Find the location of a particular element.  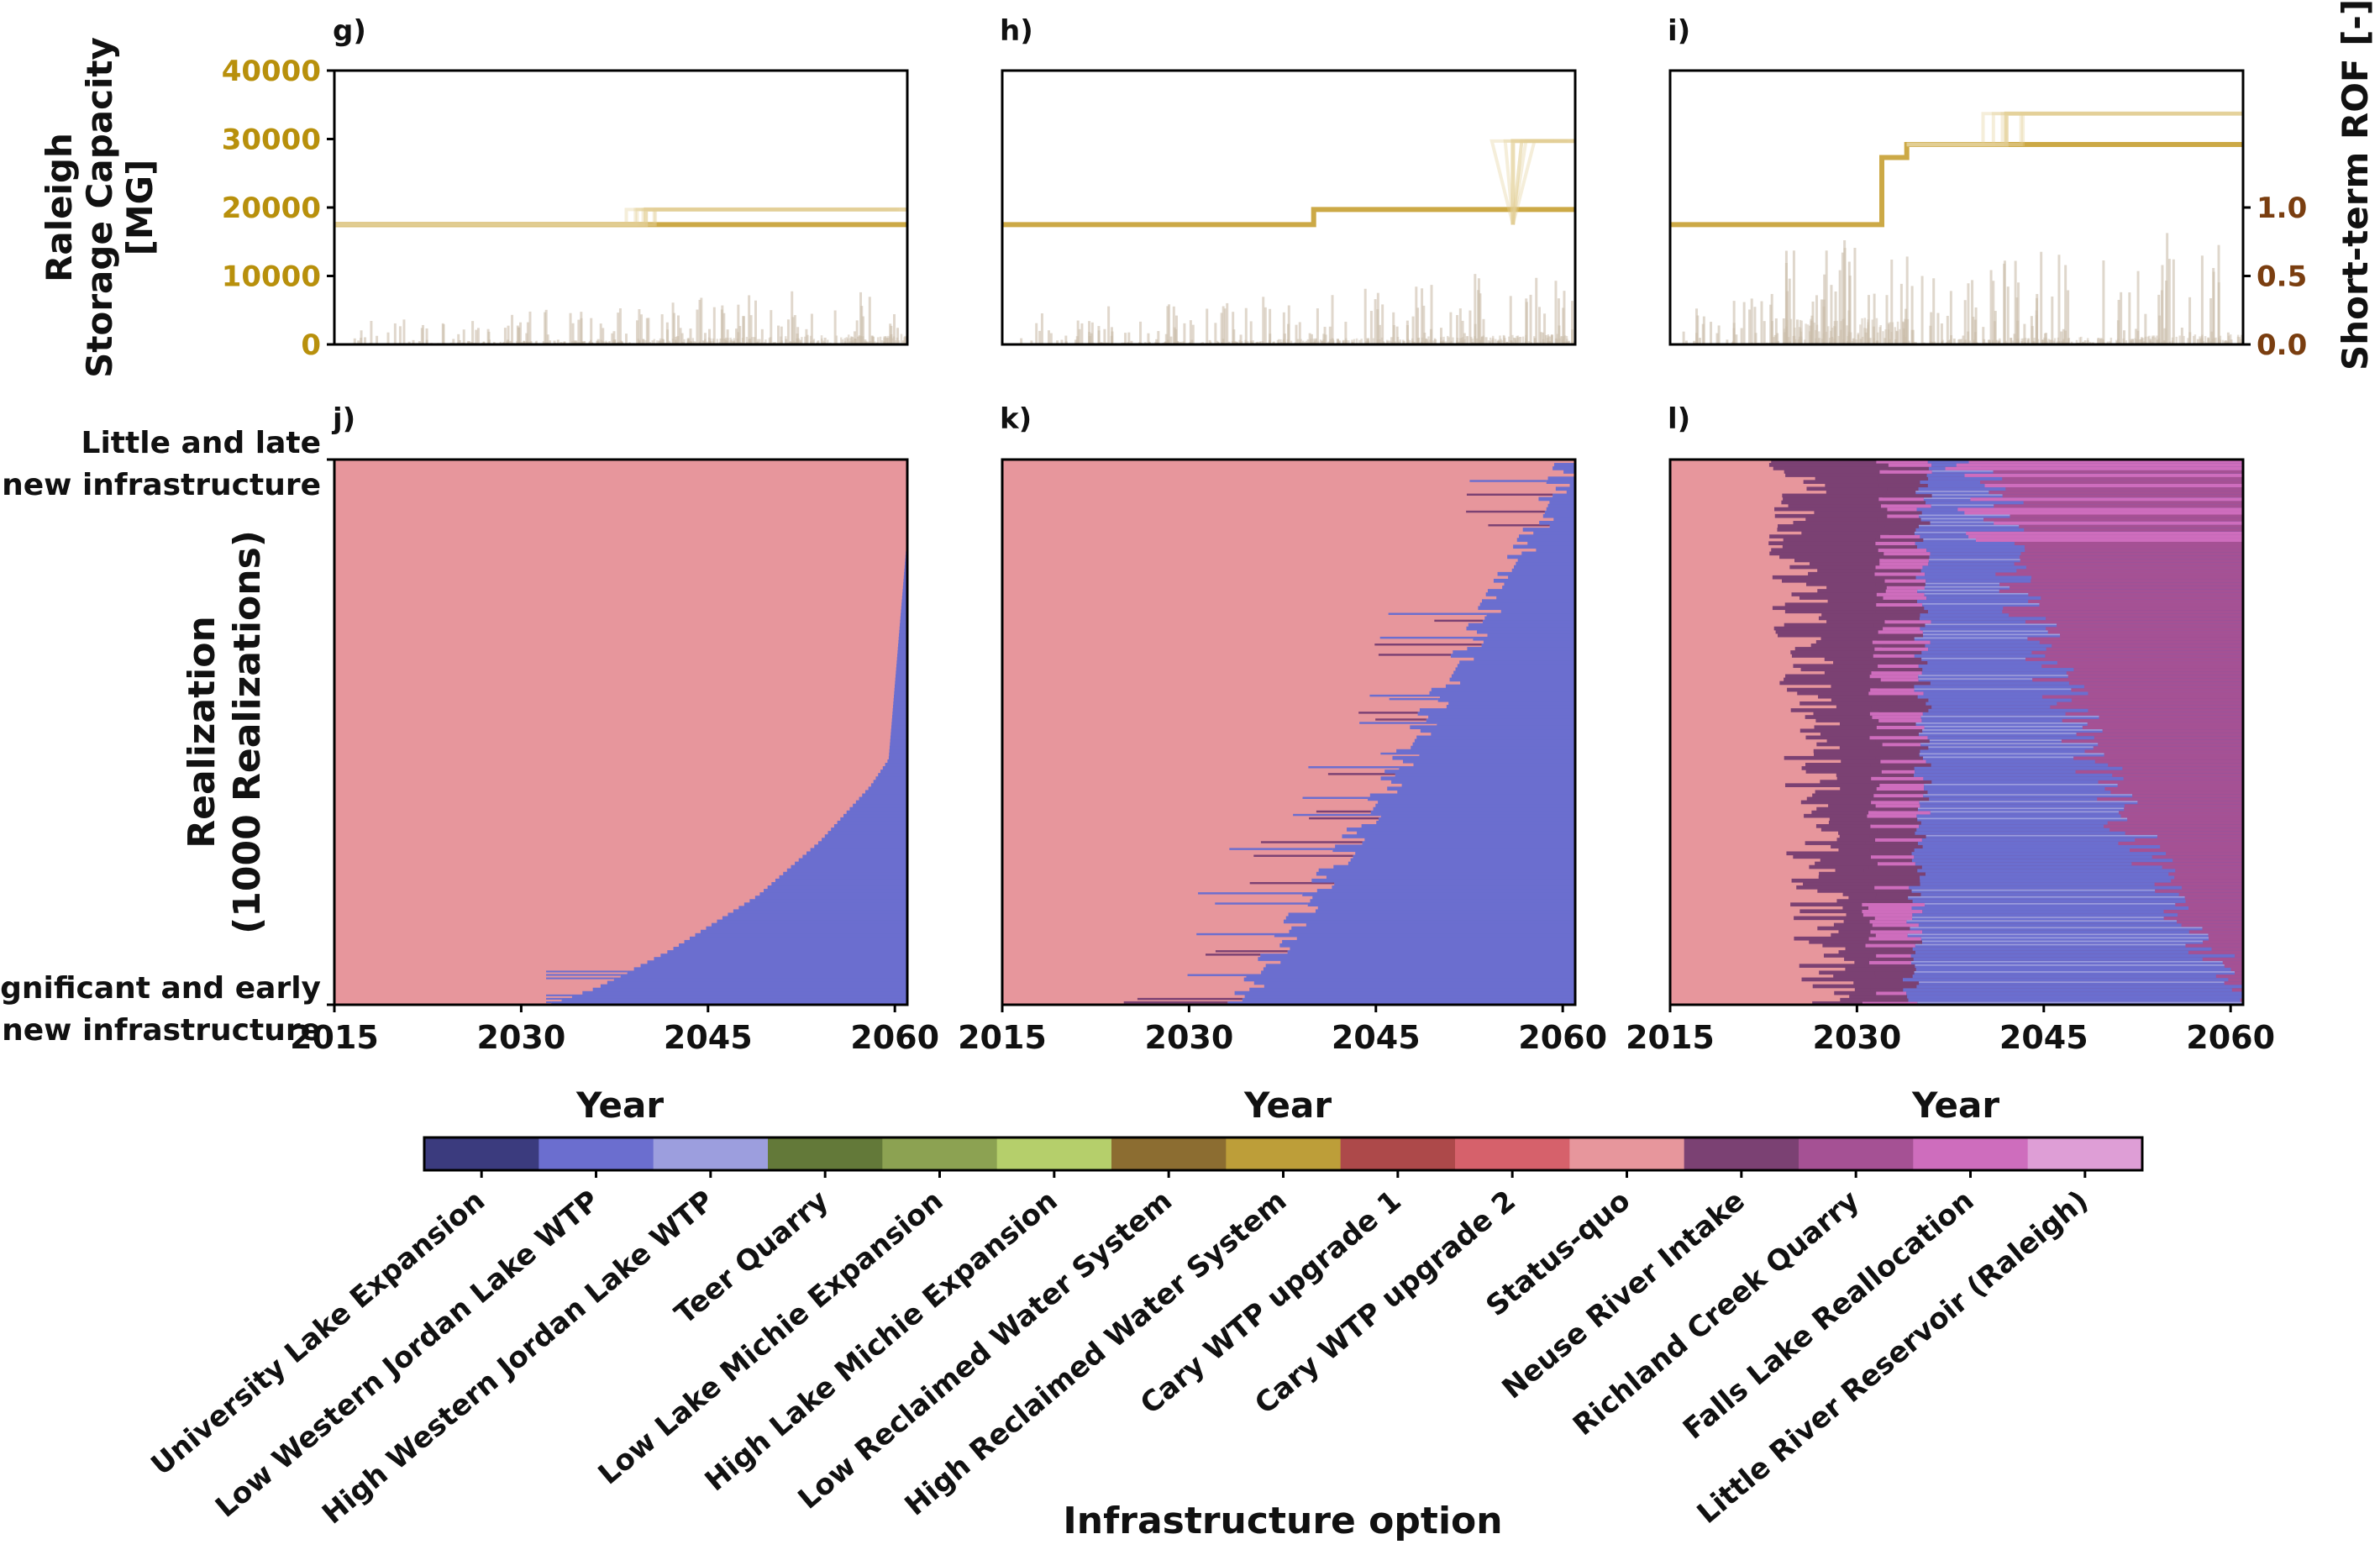

y-tick-label: 40000 is located at coordinates (271, 72).